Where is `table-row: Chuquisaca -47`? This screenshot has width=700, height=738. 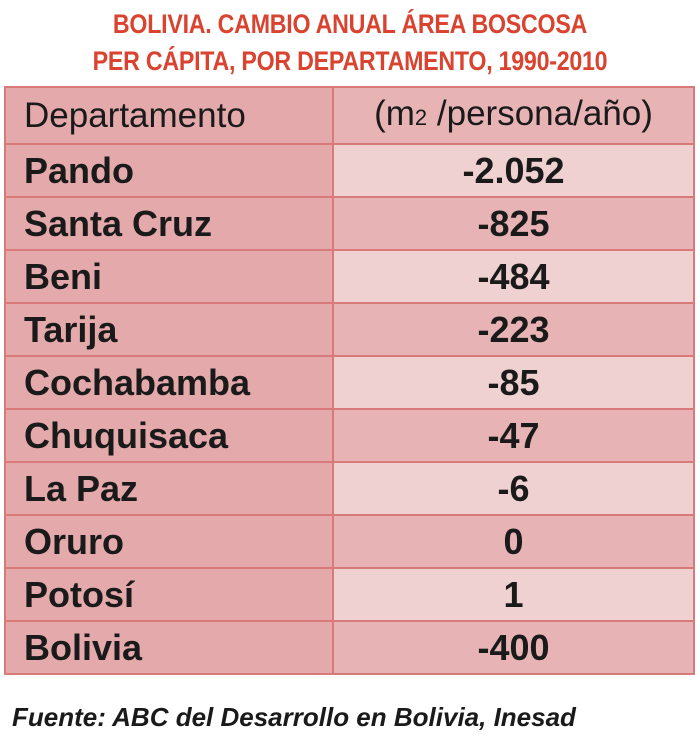 table-row: Chuquisaca -47 is located at coordinates (349, 435).